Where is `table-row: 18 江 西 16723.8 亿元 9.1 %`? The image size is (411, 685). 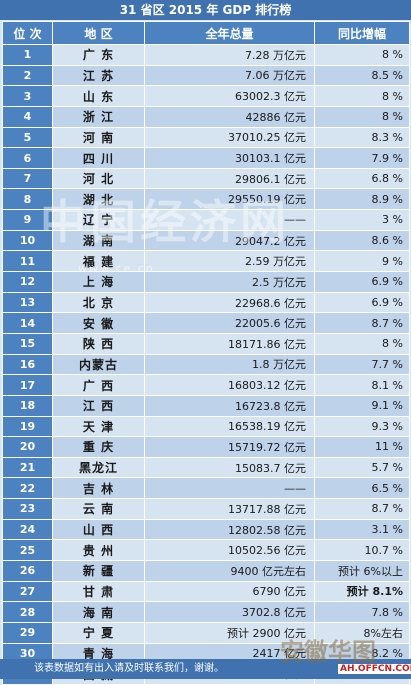 table-row: 18 江 西 16723.8 亿元 9.1 % is located at coordinates (206, 405).